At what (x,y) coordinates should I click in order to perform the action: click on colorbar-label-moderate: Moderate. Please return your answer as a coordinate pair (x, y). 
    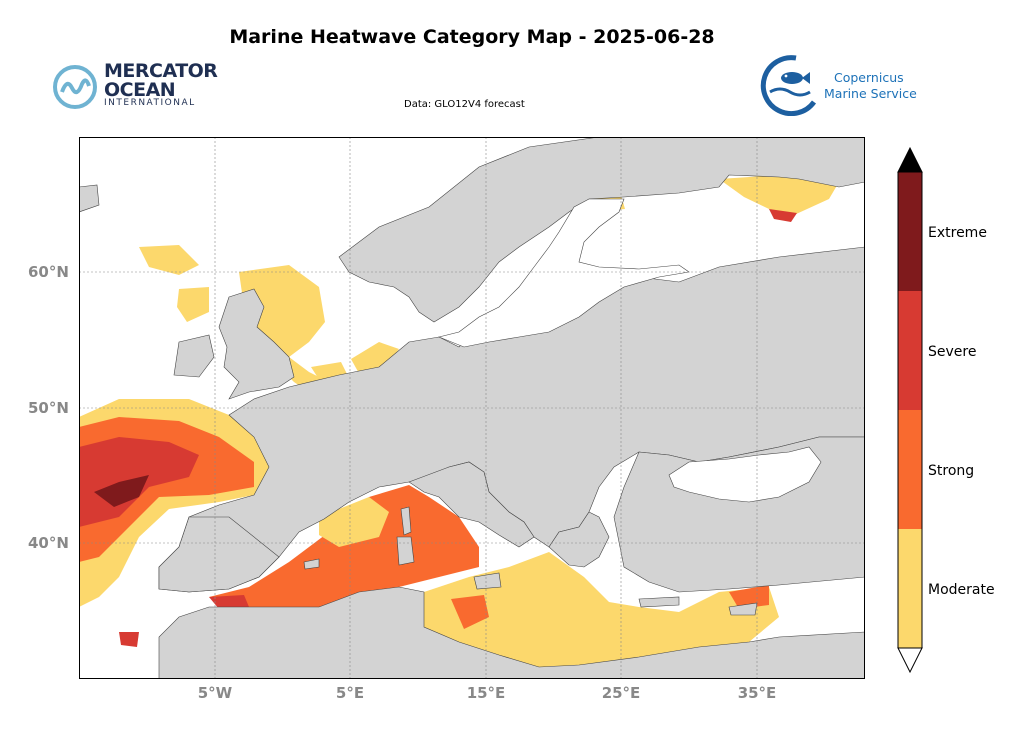
    Looking at the image, I should click on (961, 590).